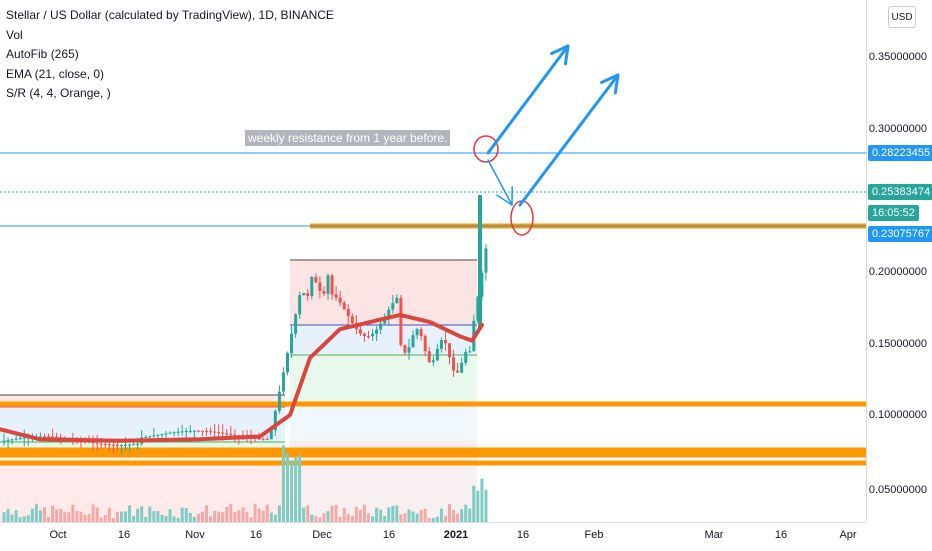 This screenshot has height=551, width=932. I want to click on price-tick: 0.10000000, so click(898, 415).